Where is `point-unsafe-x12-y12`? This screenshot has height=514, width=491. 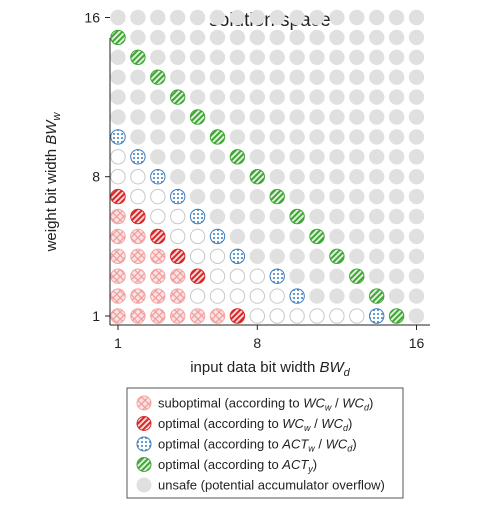
point-unsafe-x12-y12 is located at coordinates (337, 97).